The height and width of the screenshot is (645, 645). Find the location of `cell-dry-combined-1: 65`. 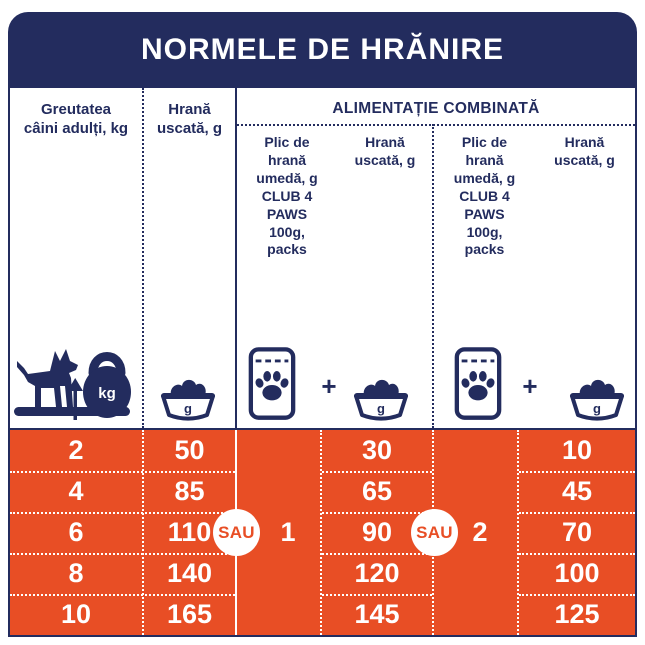

cell-dry-combined-1: 65 is located at coordinates (377, 491).